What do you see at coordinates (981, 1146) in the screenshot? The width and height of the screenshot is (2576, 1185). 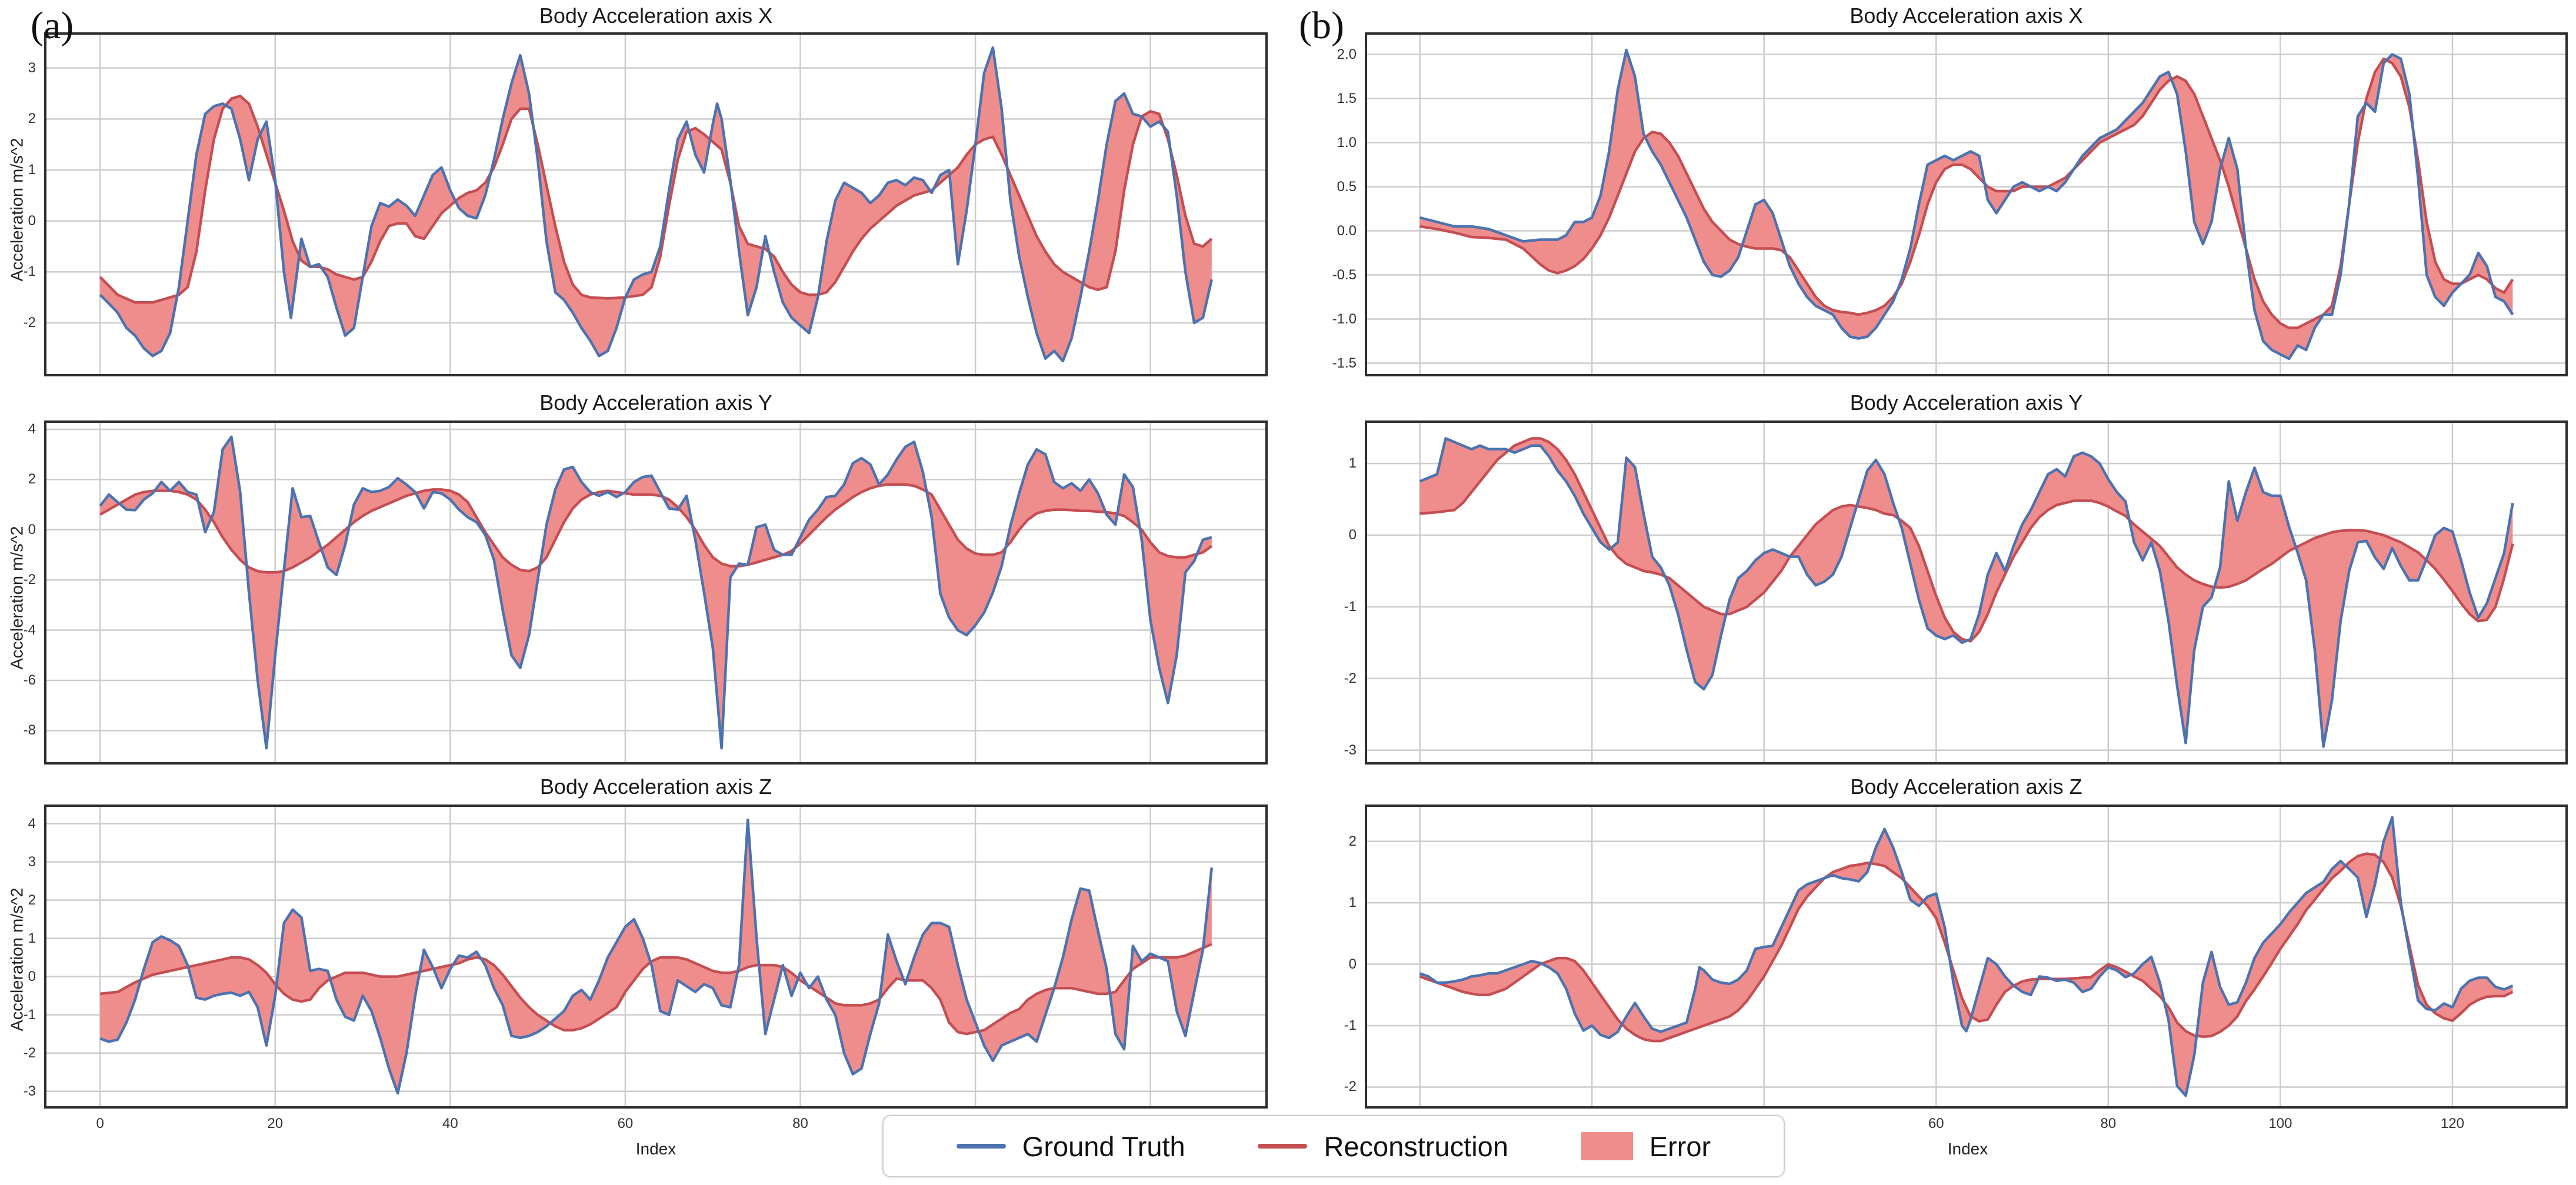 I see `ground-truth-line-swatch` at bounding box center [981, 1146].